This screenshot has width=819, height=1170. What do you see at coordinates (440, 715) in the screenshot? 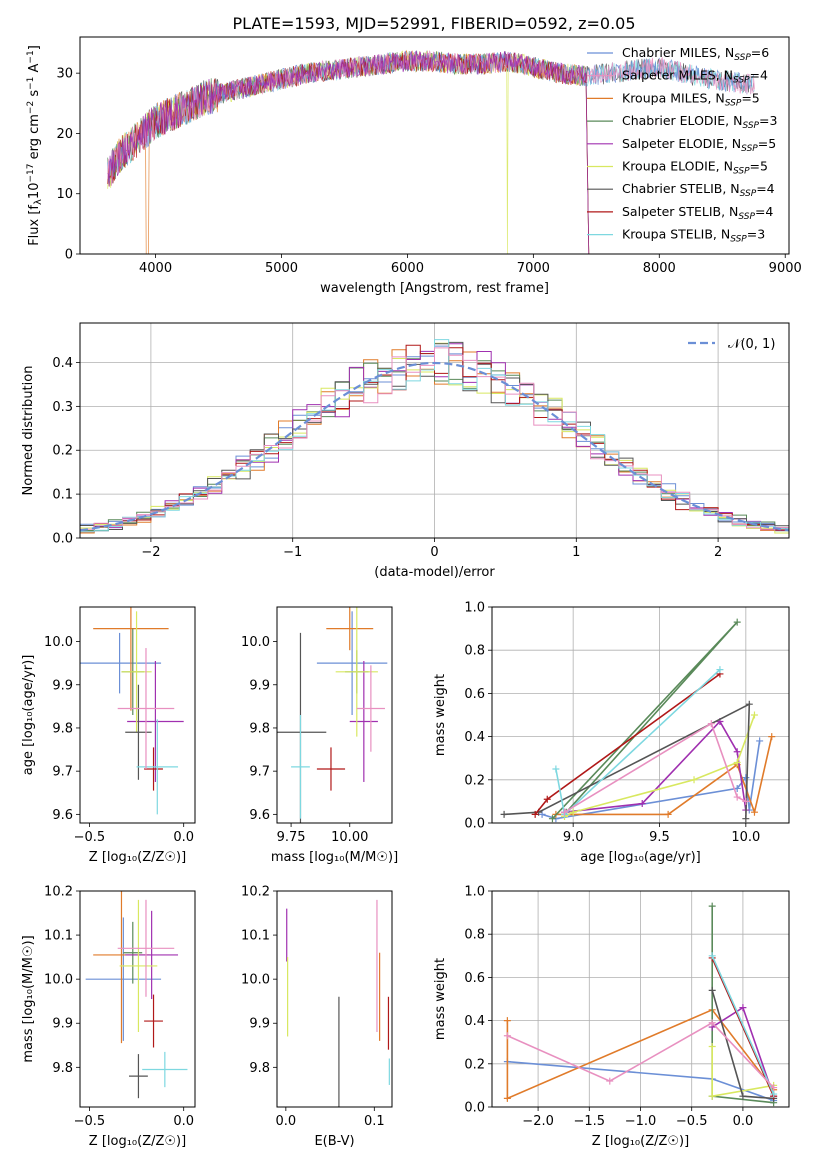
I see `y-axis-label: mass weight` at bounding box center [440, 715].